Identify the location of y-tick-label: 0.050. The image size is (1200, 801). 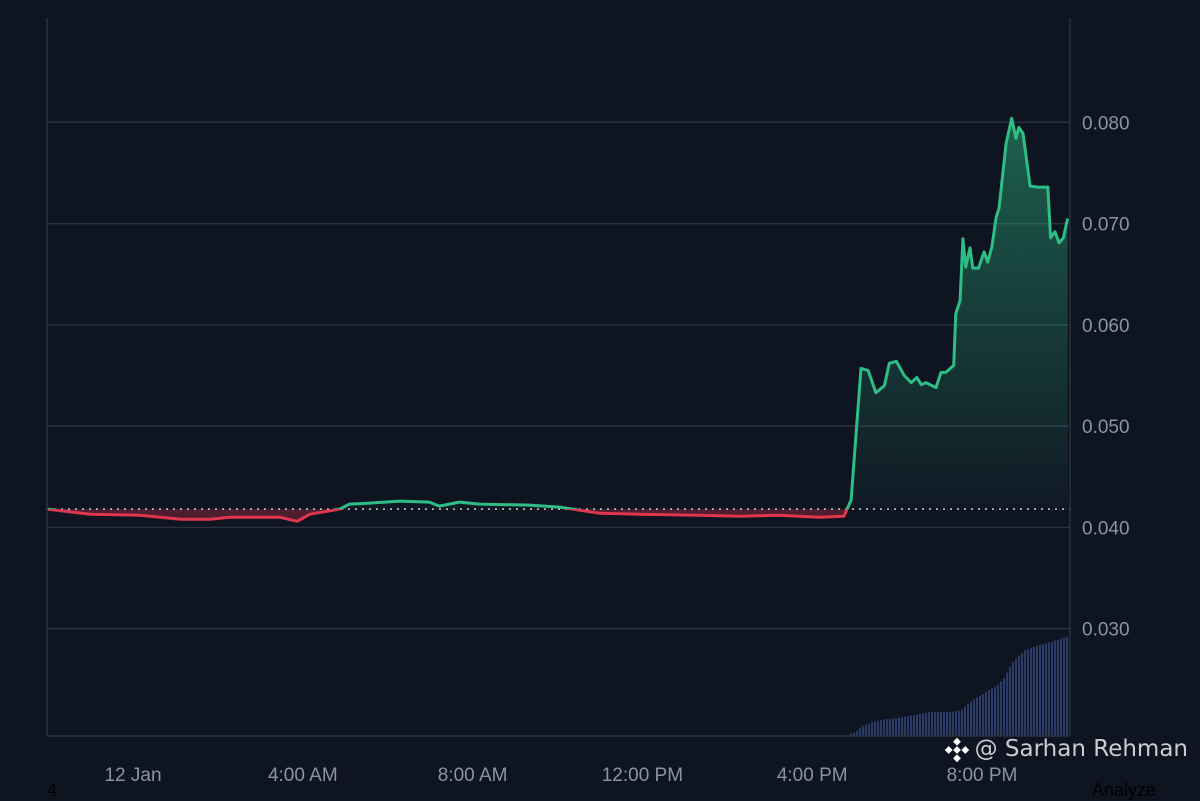
(1106, 427).